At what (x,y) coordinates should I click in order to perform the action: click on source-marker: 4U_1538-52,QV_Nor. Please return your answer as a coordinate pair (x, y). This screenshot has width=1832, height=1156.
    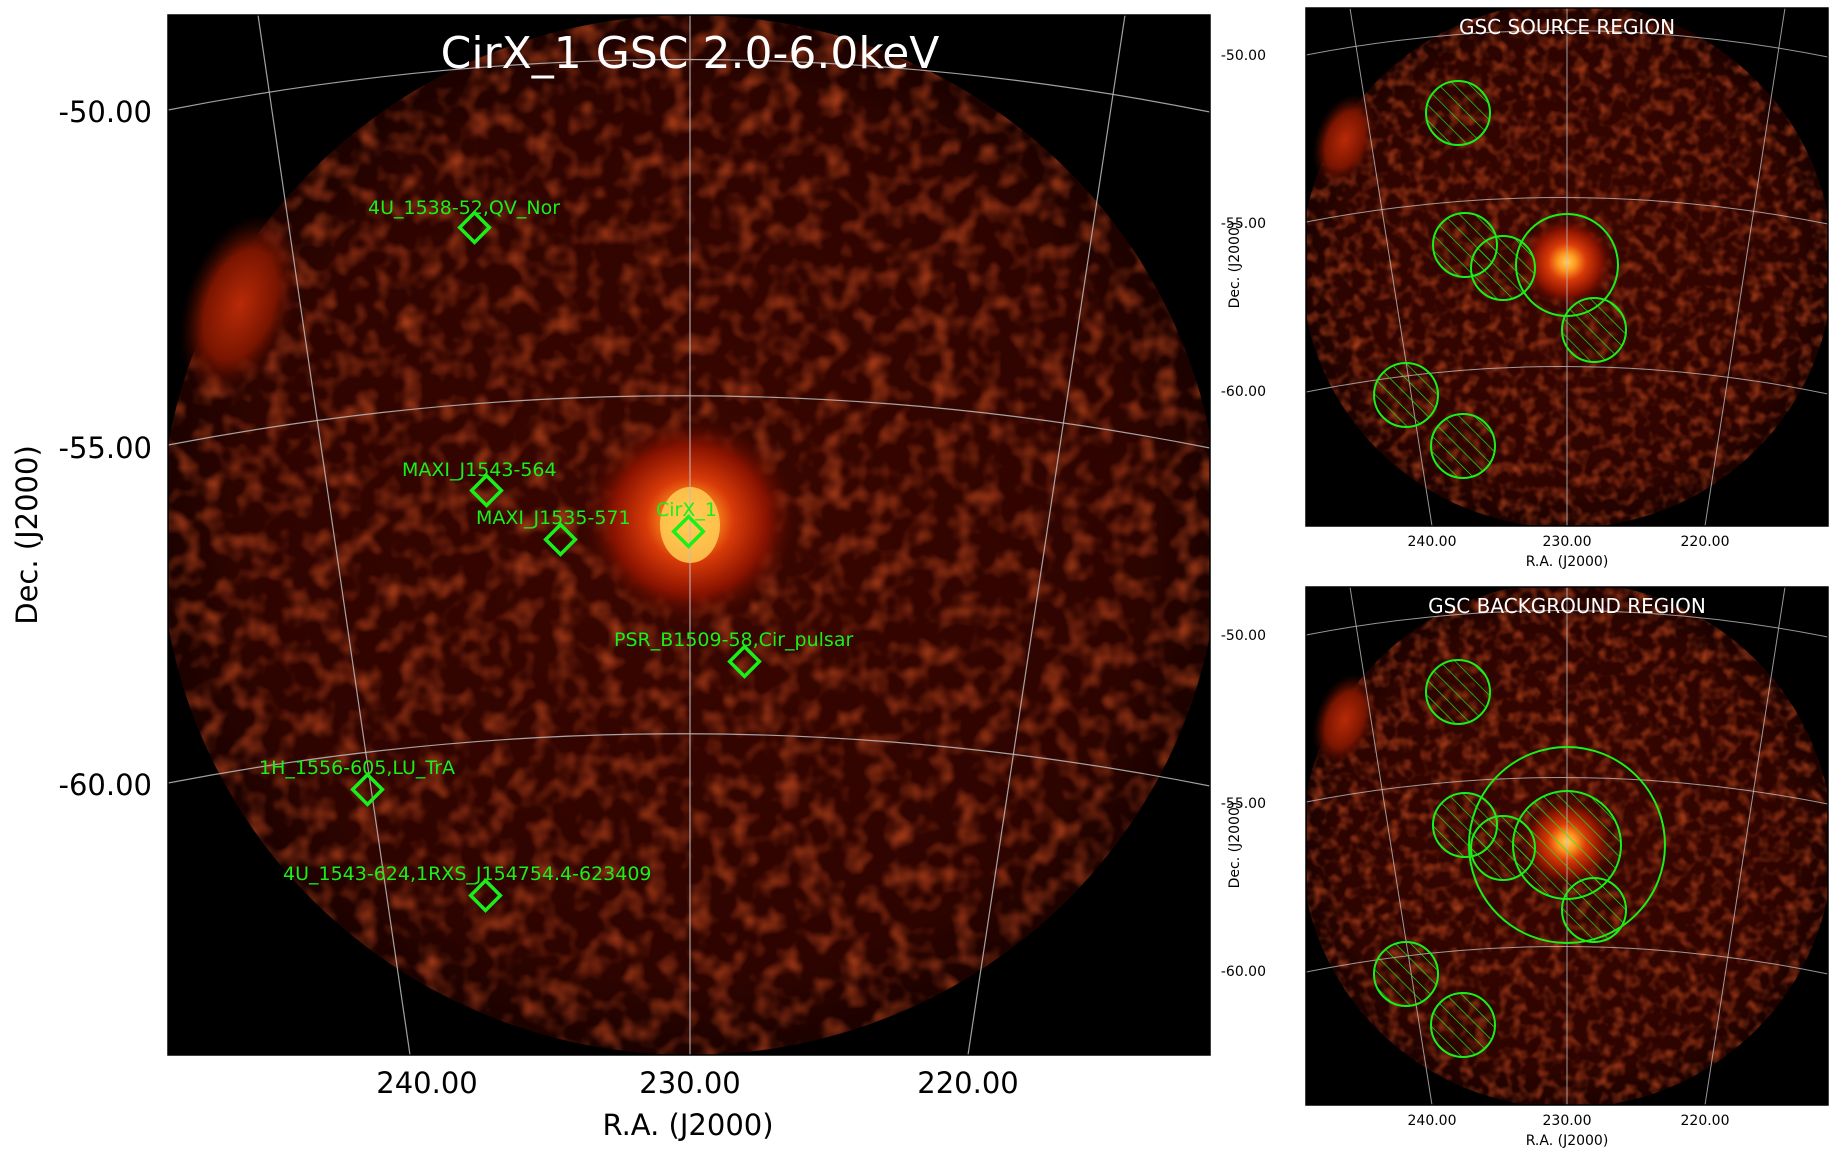
    Looking at the image, I should click on (464, 221).